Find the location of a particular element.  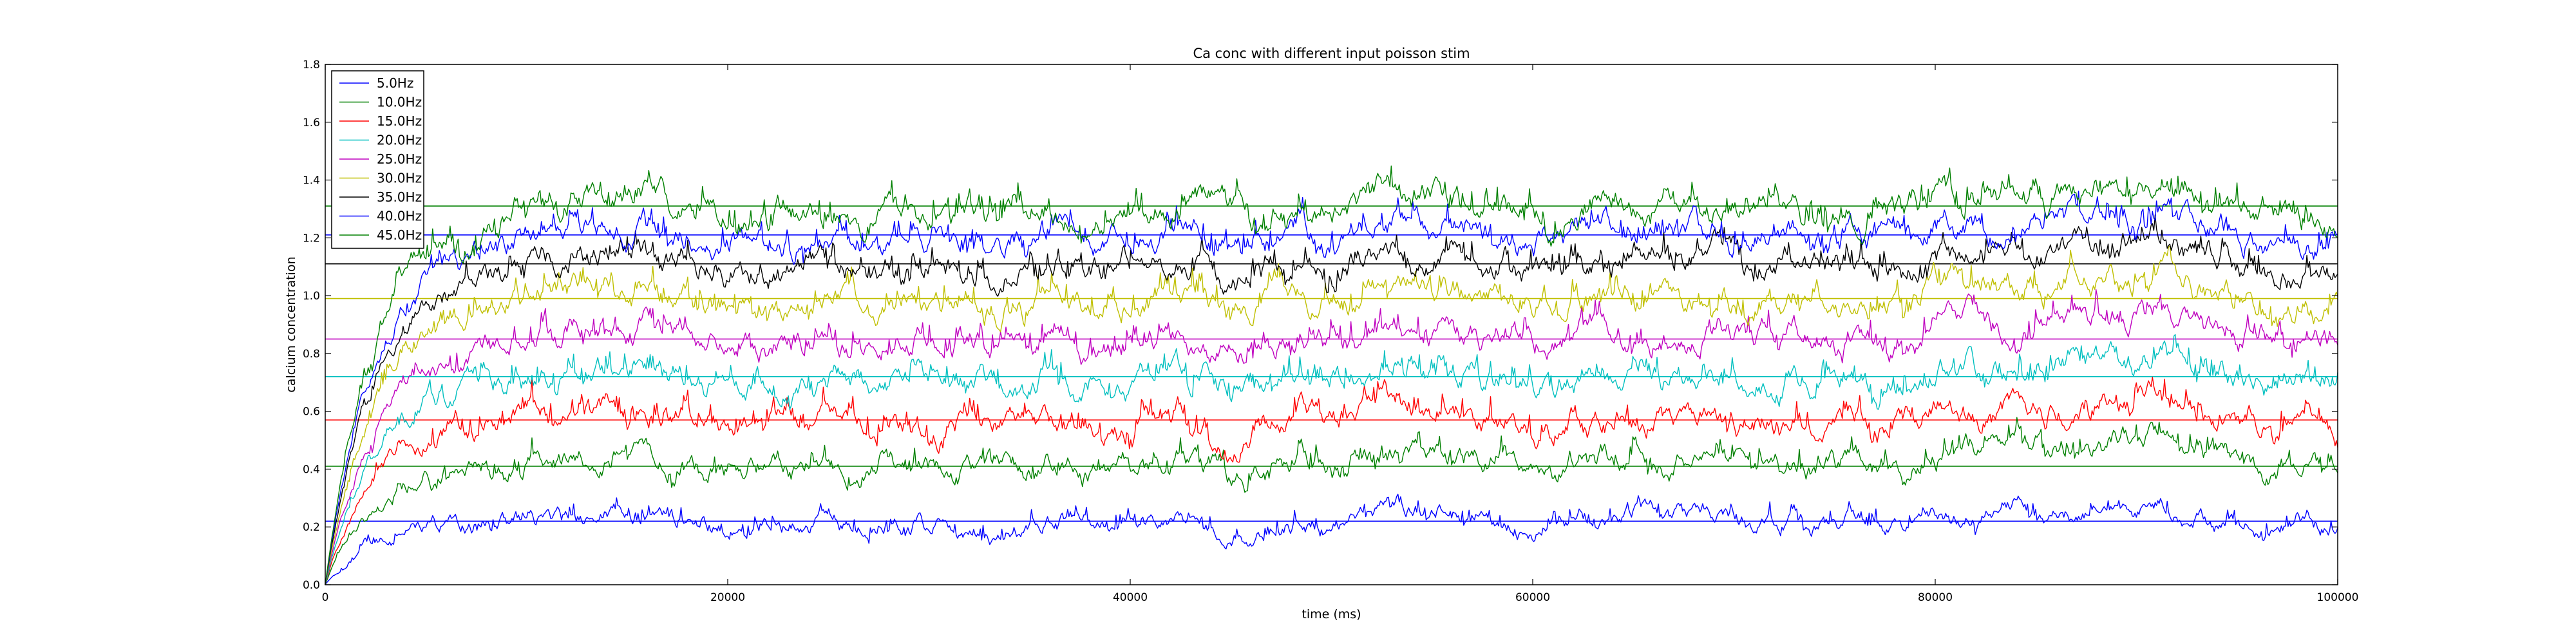

x-tick-label: 60000 is located at coordinates (1533, 597).